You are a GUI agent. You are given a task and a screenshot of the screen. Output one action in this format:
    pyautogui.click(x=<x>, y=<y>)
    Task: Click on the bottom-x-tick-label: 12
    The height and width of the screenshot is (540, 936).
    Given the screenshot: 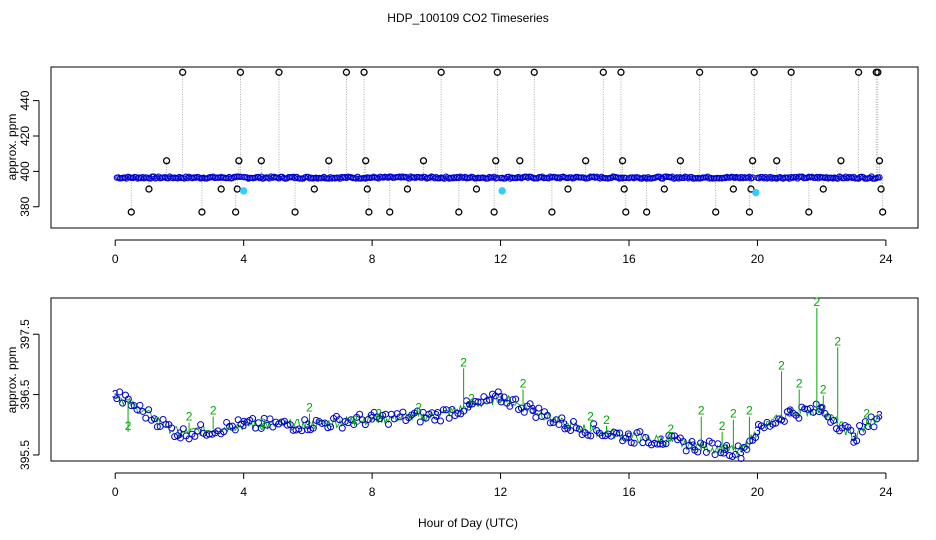 What is the action you would take?
    pyautogui.click(x=501, y=492)
    